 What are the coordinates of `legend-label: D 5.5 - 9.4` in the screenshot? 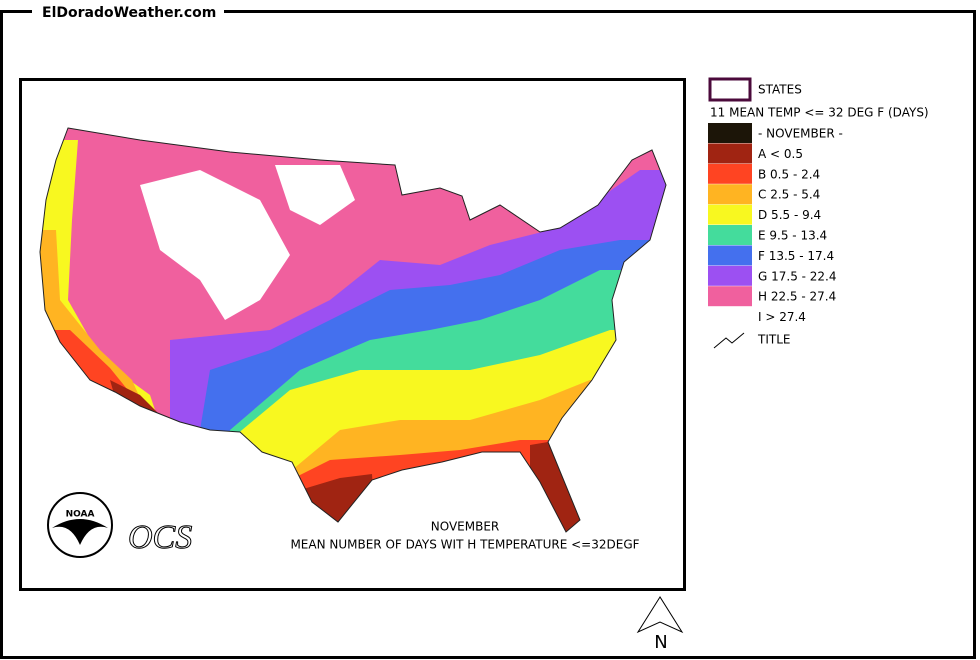 It's located at (789, 215).